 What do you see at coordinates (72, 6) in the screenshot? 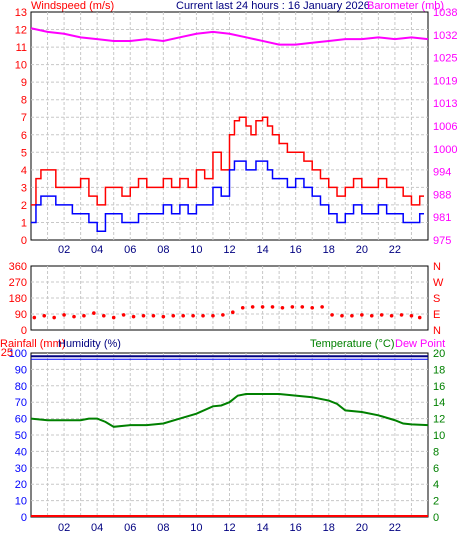
I see `header-windspeed-label: Windspeed (m/s)` at bounding box center [72, 6].